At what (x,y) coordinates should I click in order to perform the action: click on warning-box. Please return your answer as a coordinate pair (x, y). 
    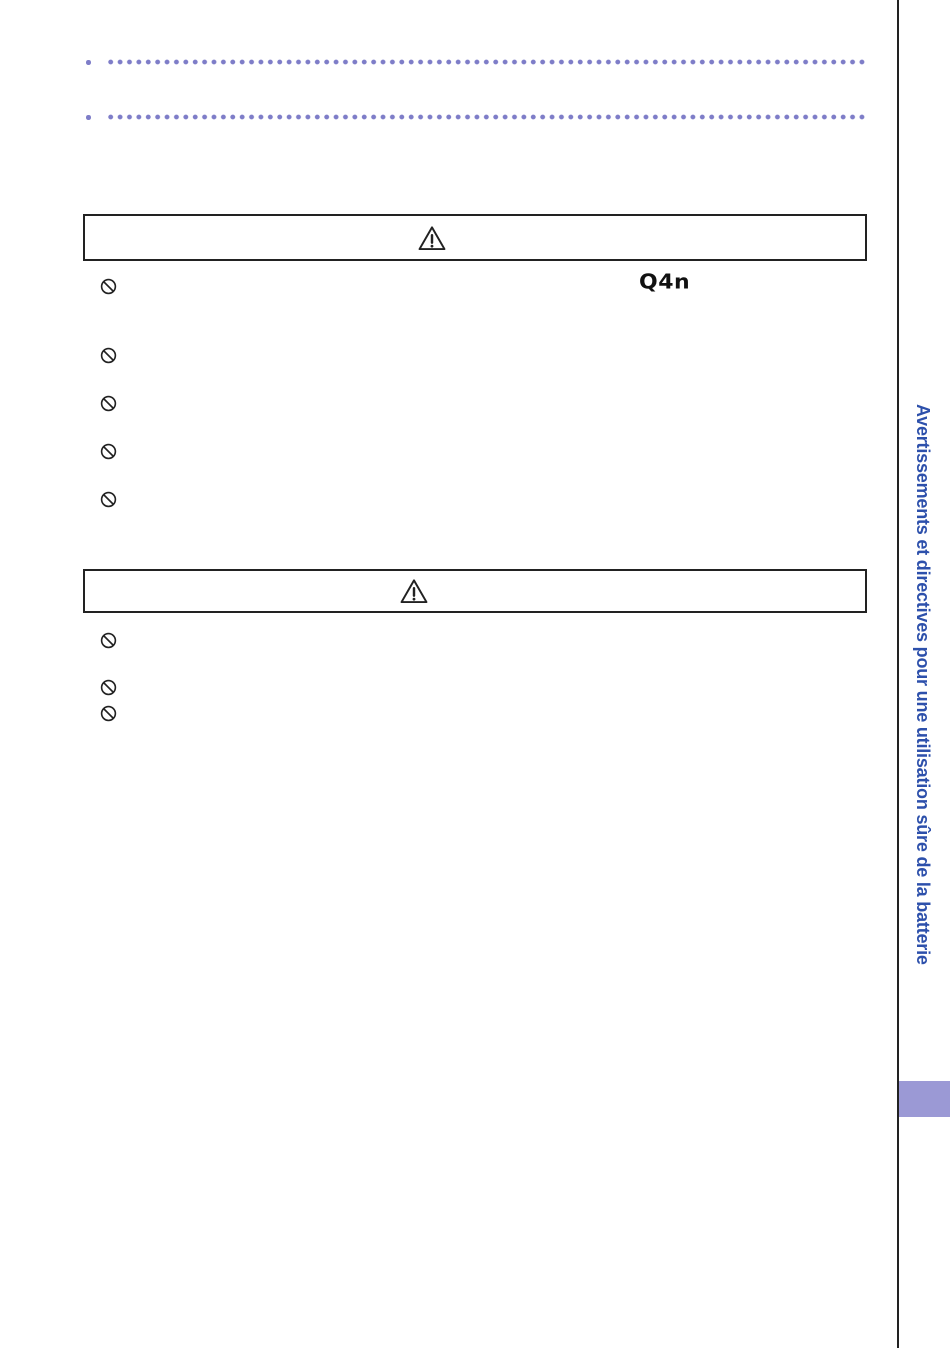
    Looking at the image, I should click on (475, 237).